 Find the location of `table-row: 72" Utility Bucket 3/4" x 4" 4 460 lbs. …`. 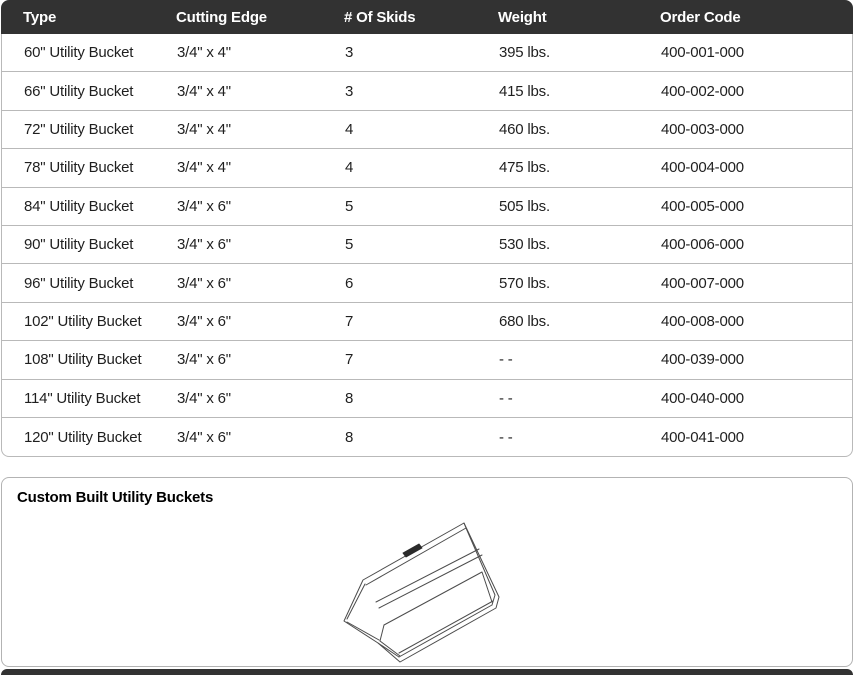

table-row: 72" Utility Bucket 3/4" x 4" 4 460 lbs. … is located at coordinates (427, 130).